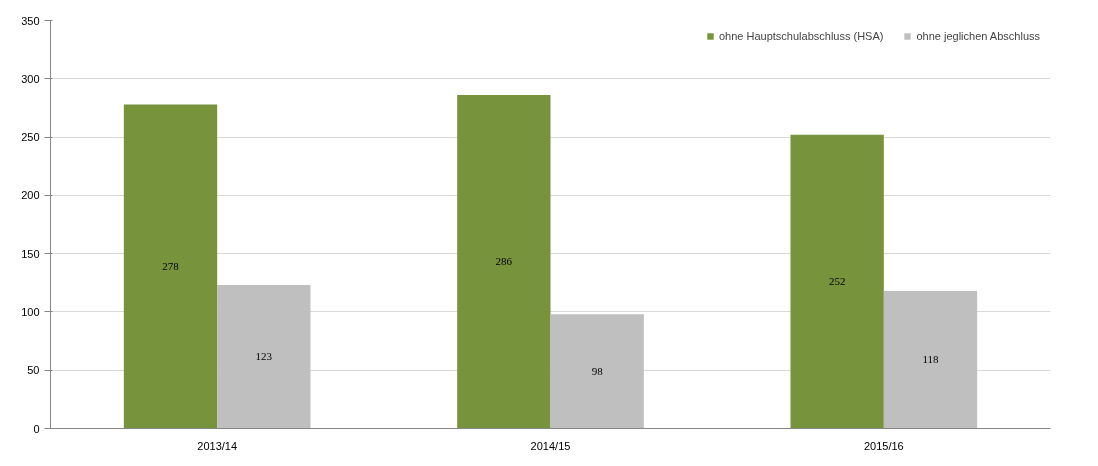 Image resolution: width=1098 pixels, height=466 pixels. I want to click on data-label: 252, so click(837, 281).